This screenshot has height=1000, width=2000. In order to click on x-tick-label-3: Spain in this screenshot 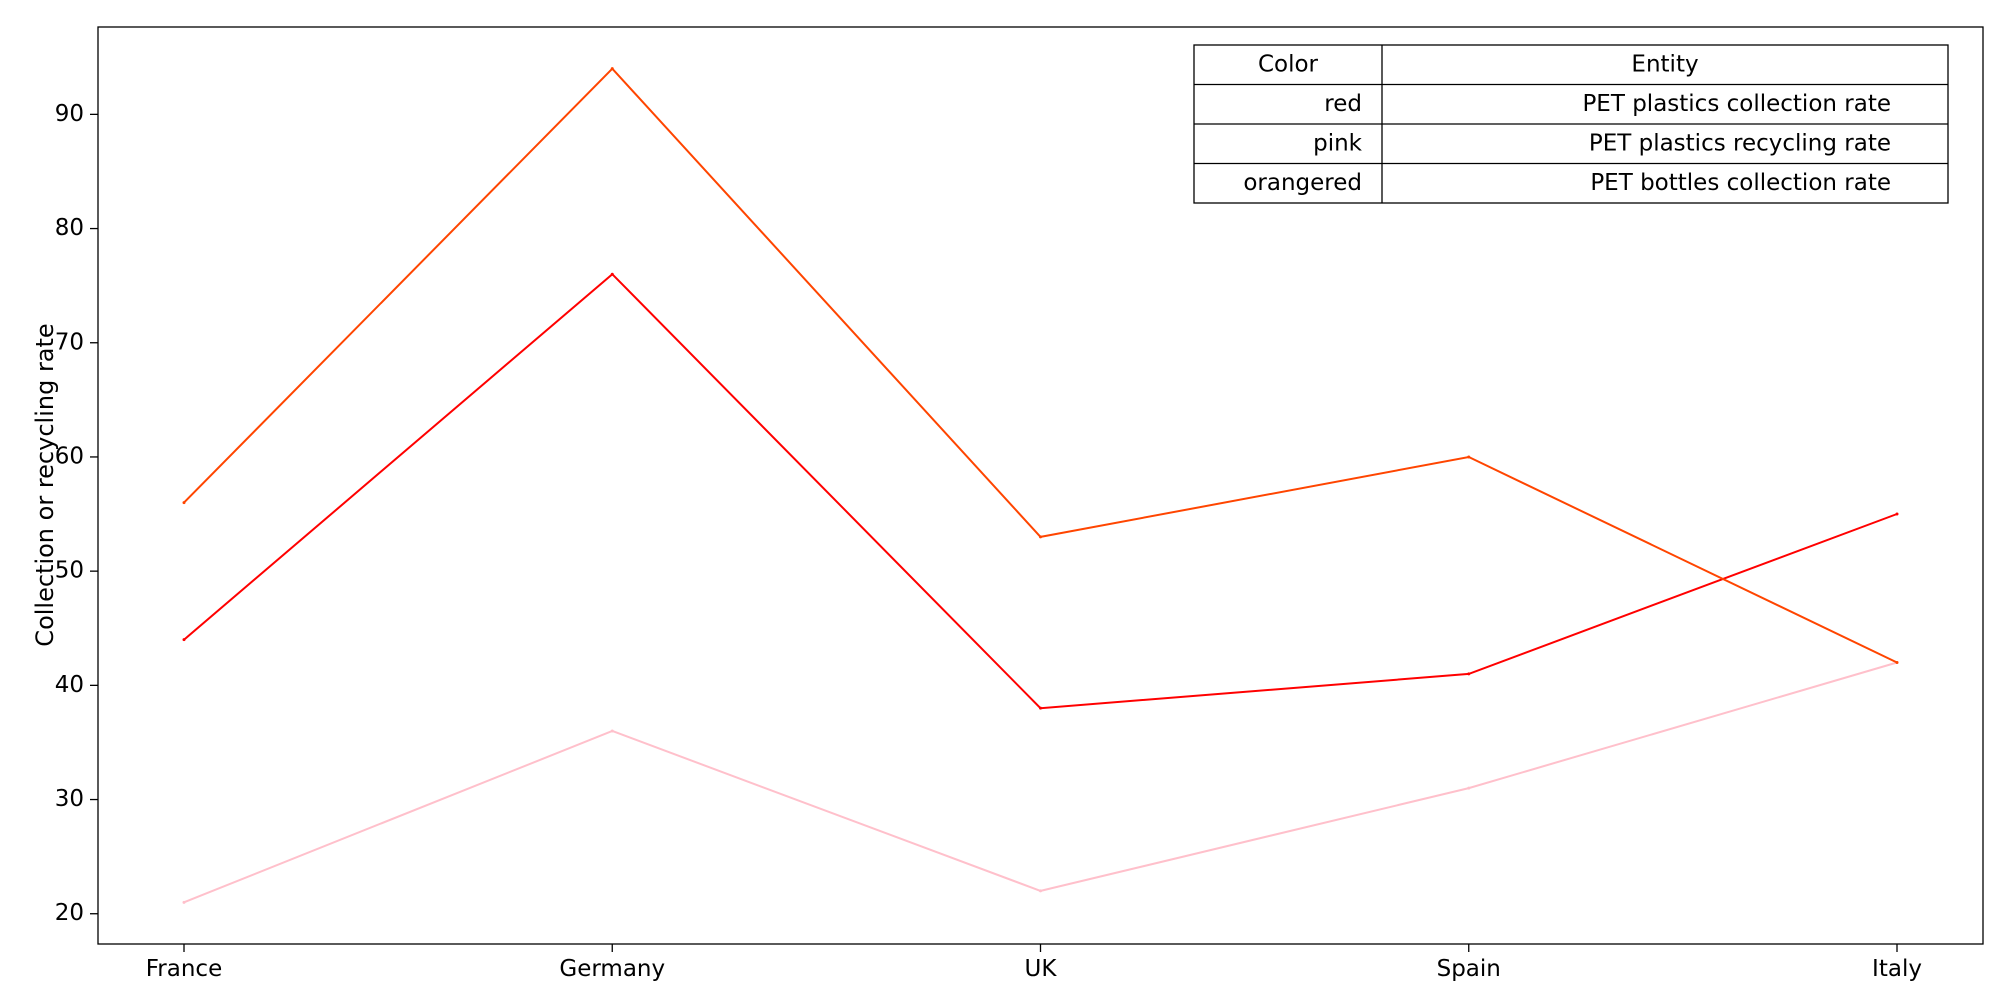, I will do `click(1469, 969)`.